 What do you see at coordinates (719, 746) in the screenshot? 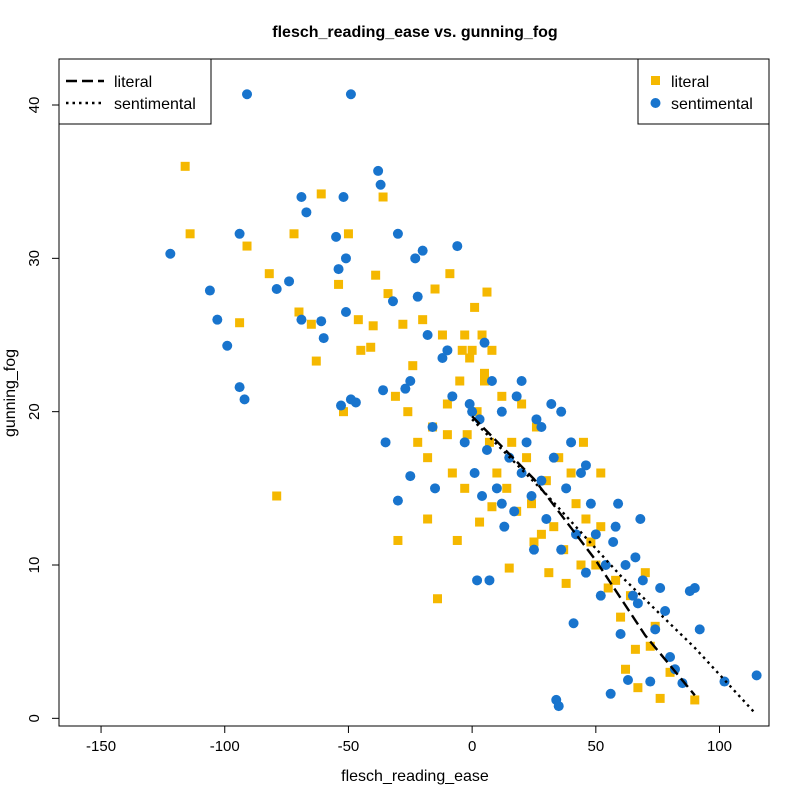
I see `x-tick-label: 100` at bounding box center [719, 746].